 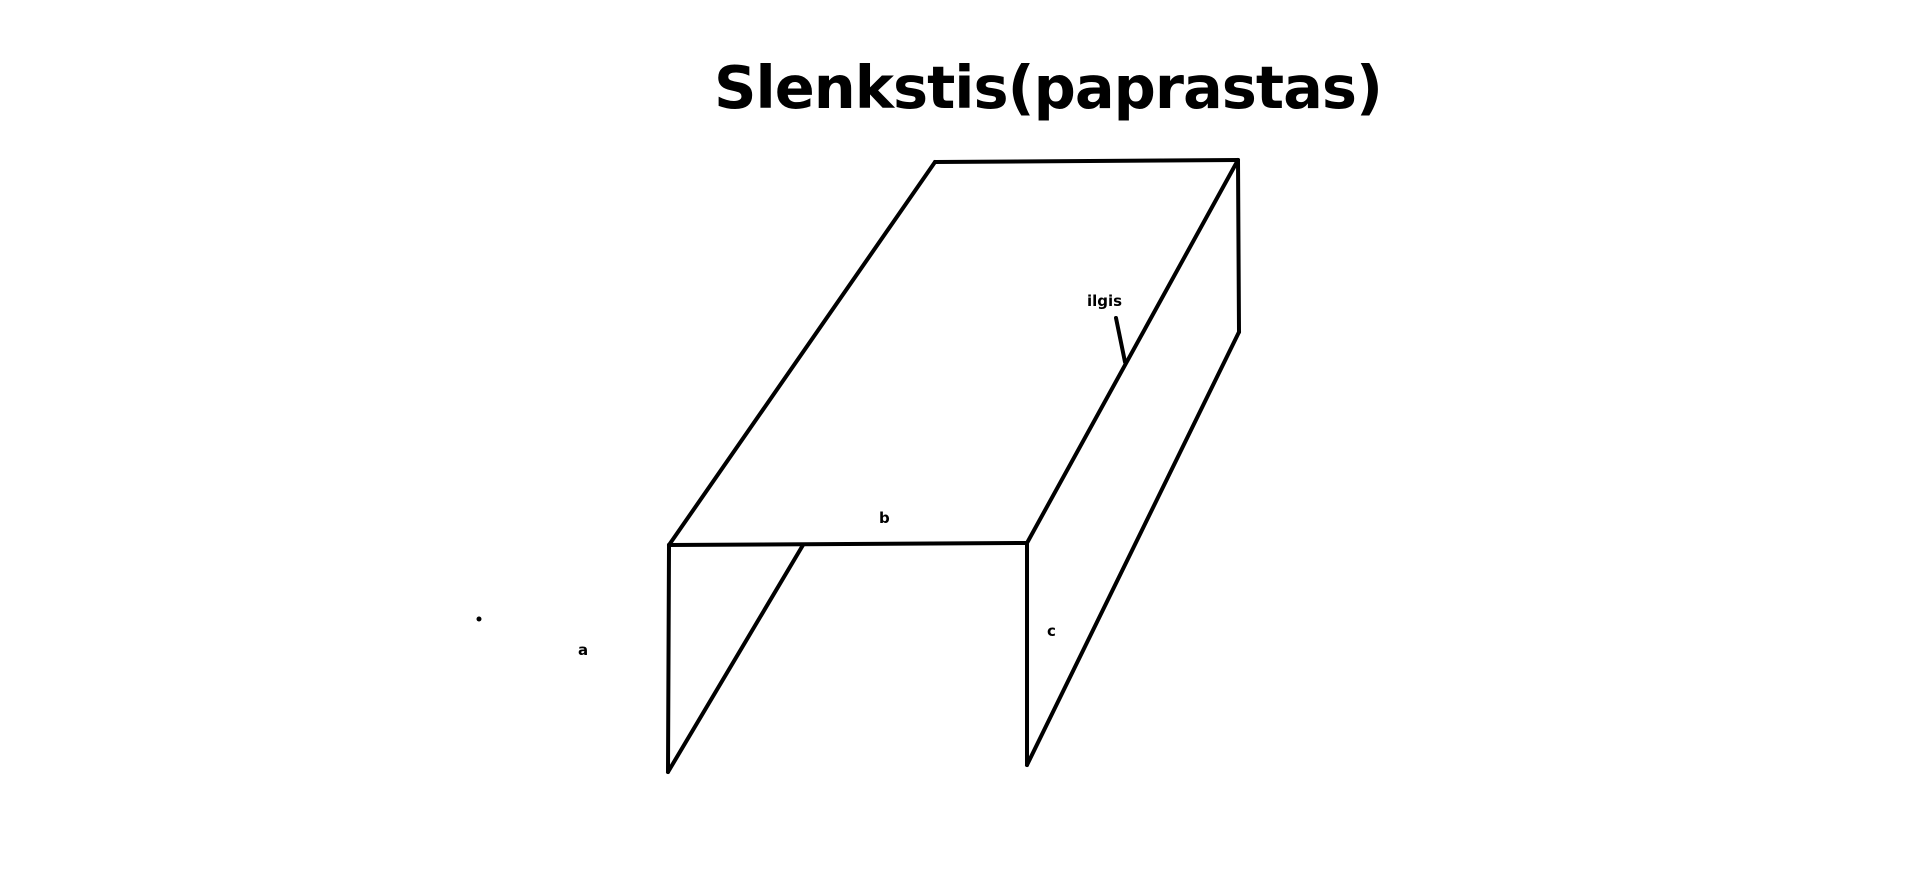 I want to click on diagram-title: Slenkstis(paprastas), so click(x=1048, y=87).